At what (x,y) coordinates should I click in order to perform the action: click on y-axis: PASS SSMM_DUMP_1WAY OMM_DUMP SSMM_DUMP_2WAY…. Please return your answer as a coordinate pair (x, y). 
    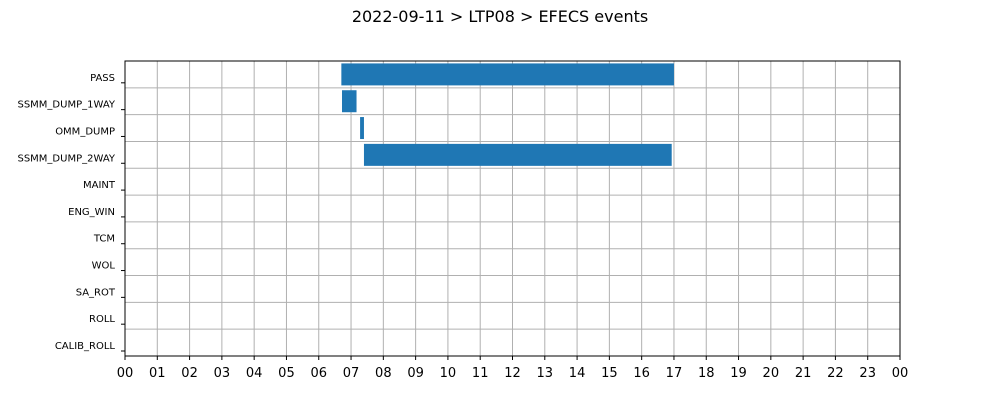
    Looking at the image, I should click on (71, 212).